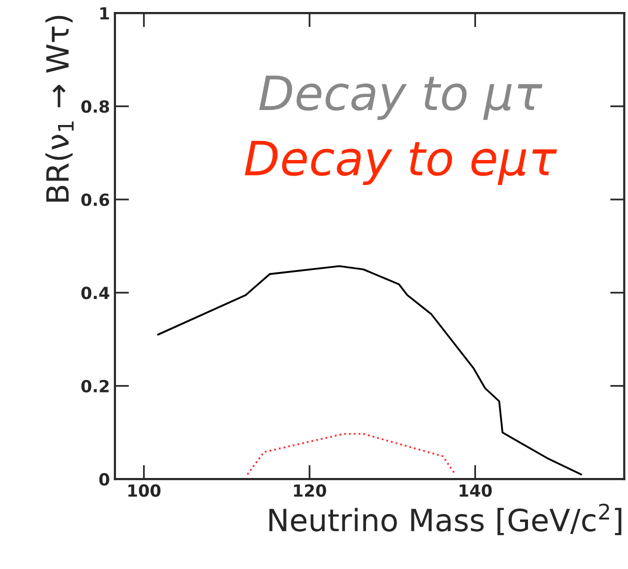 The width and height of the screenshot is (628, 569). What do you see at coordinates (400, 163) in the screenshot?
I see `annotation: Decay to eμτ` at bounding box center [400, 163].